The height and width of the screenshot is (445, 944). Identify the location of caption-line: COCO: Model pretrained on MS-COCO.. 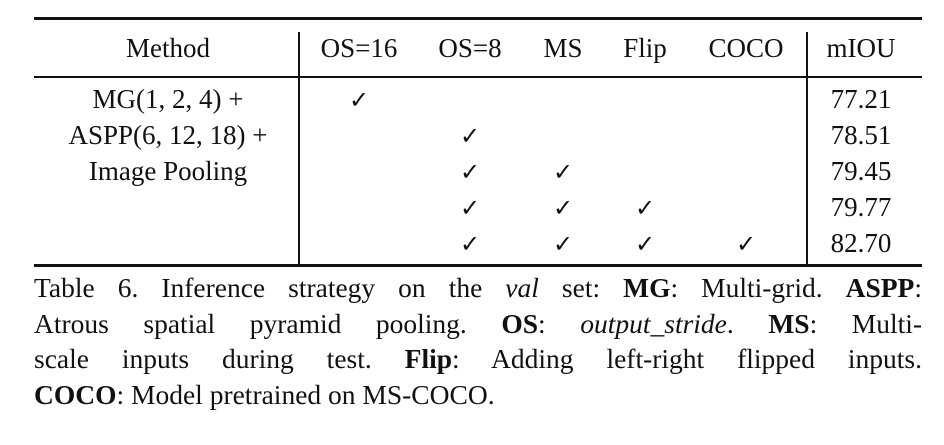
(264, 394).